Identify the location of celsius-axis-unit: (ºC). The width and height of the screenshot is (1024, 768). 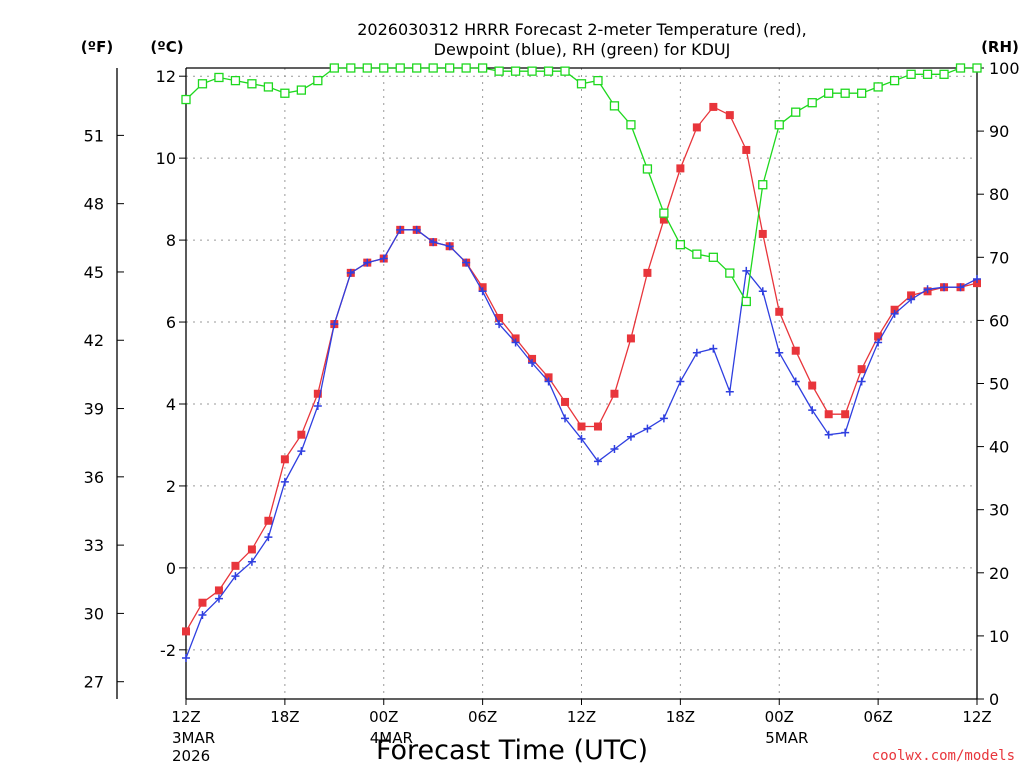
(166, 47).